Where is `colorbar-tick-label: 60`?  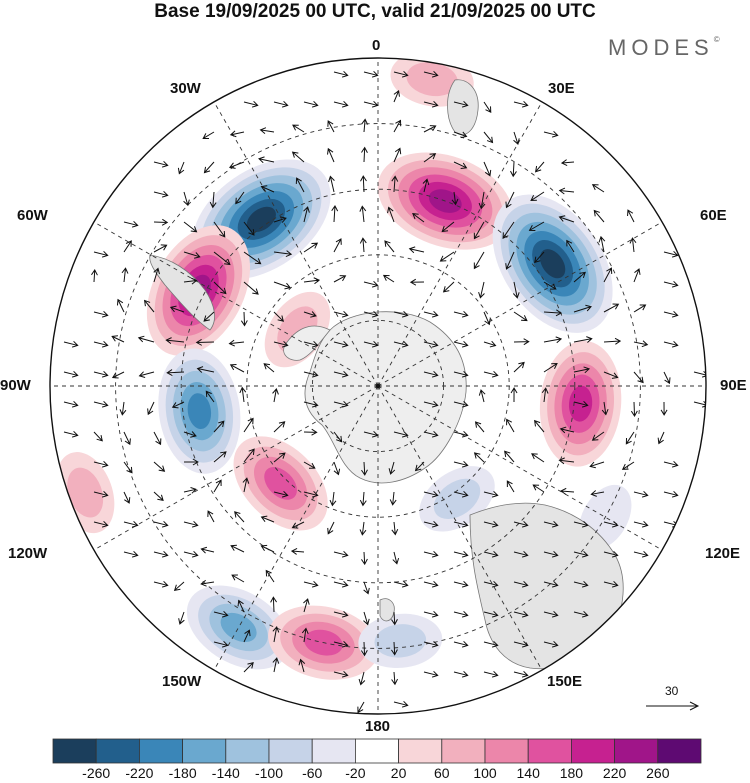 colorbar-tick-label: 60 is located at coordinates (442, 773).